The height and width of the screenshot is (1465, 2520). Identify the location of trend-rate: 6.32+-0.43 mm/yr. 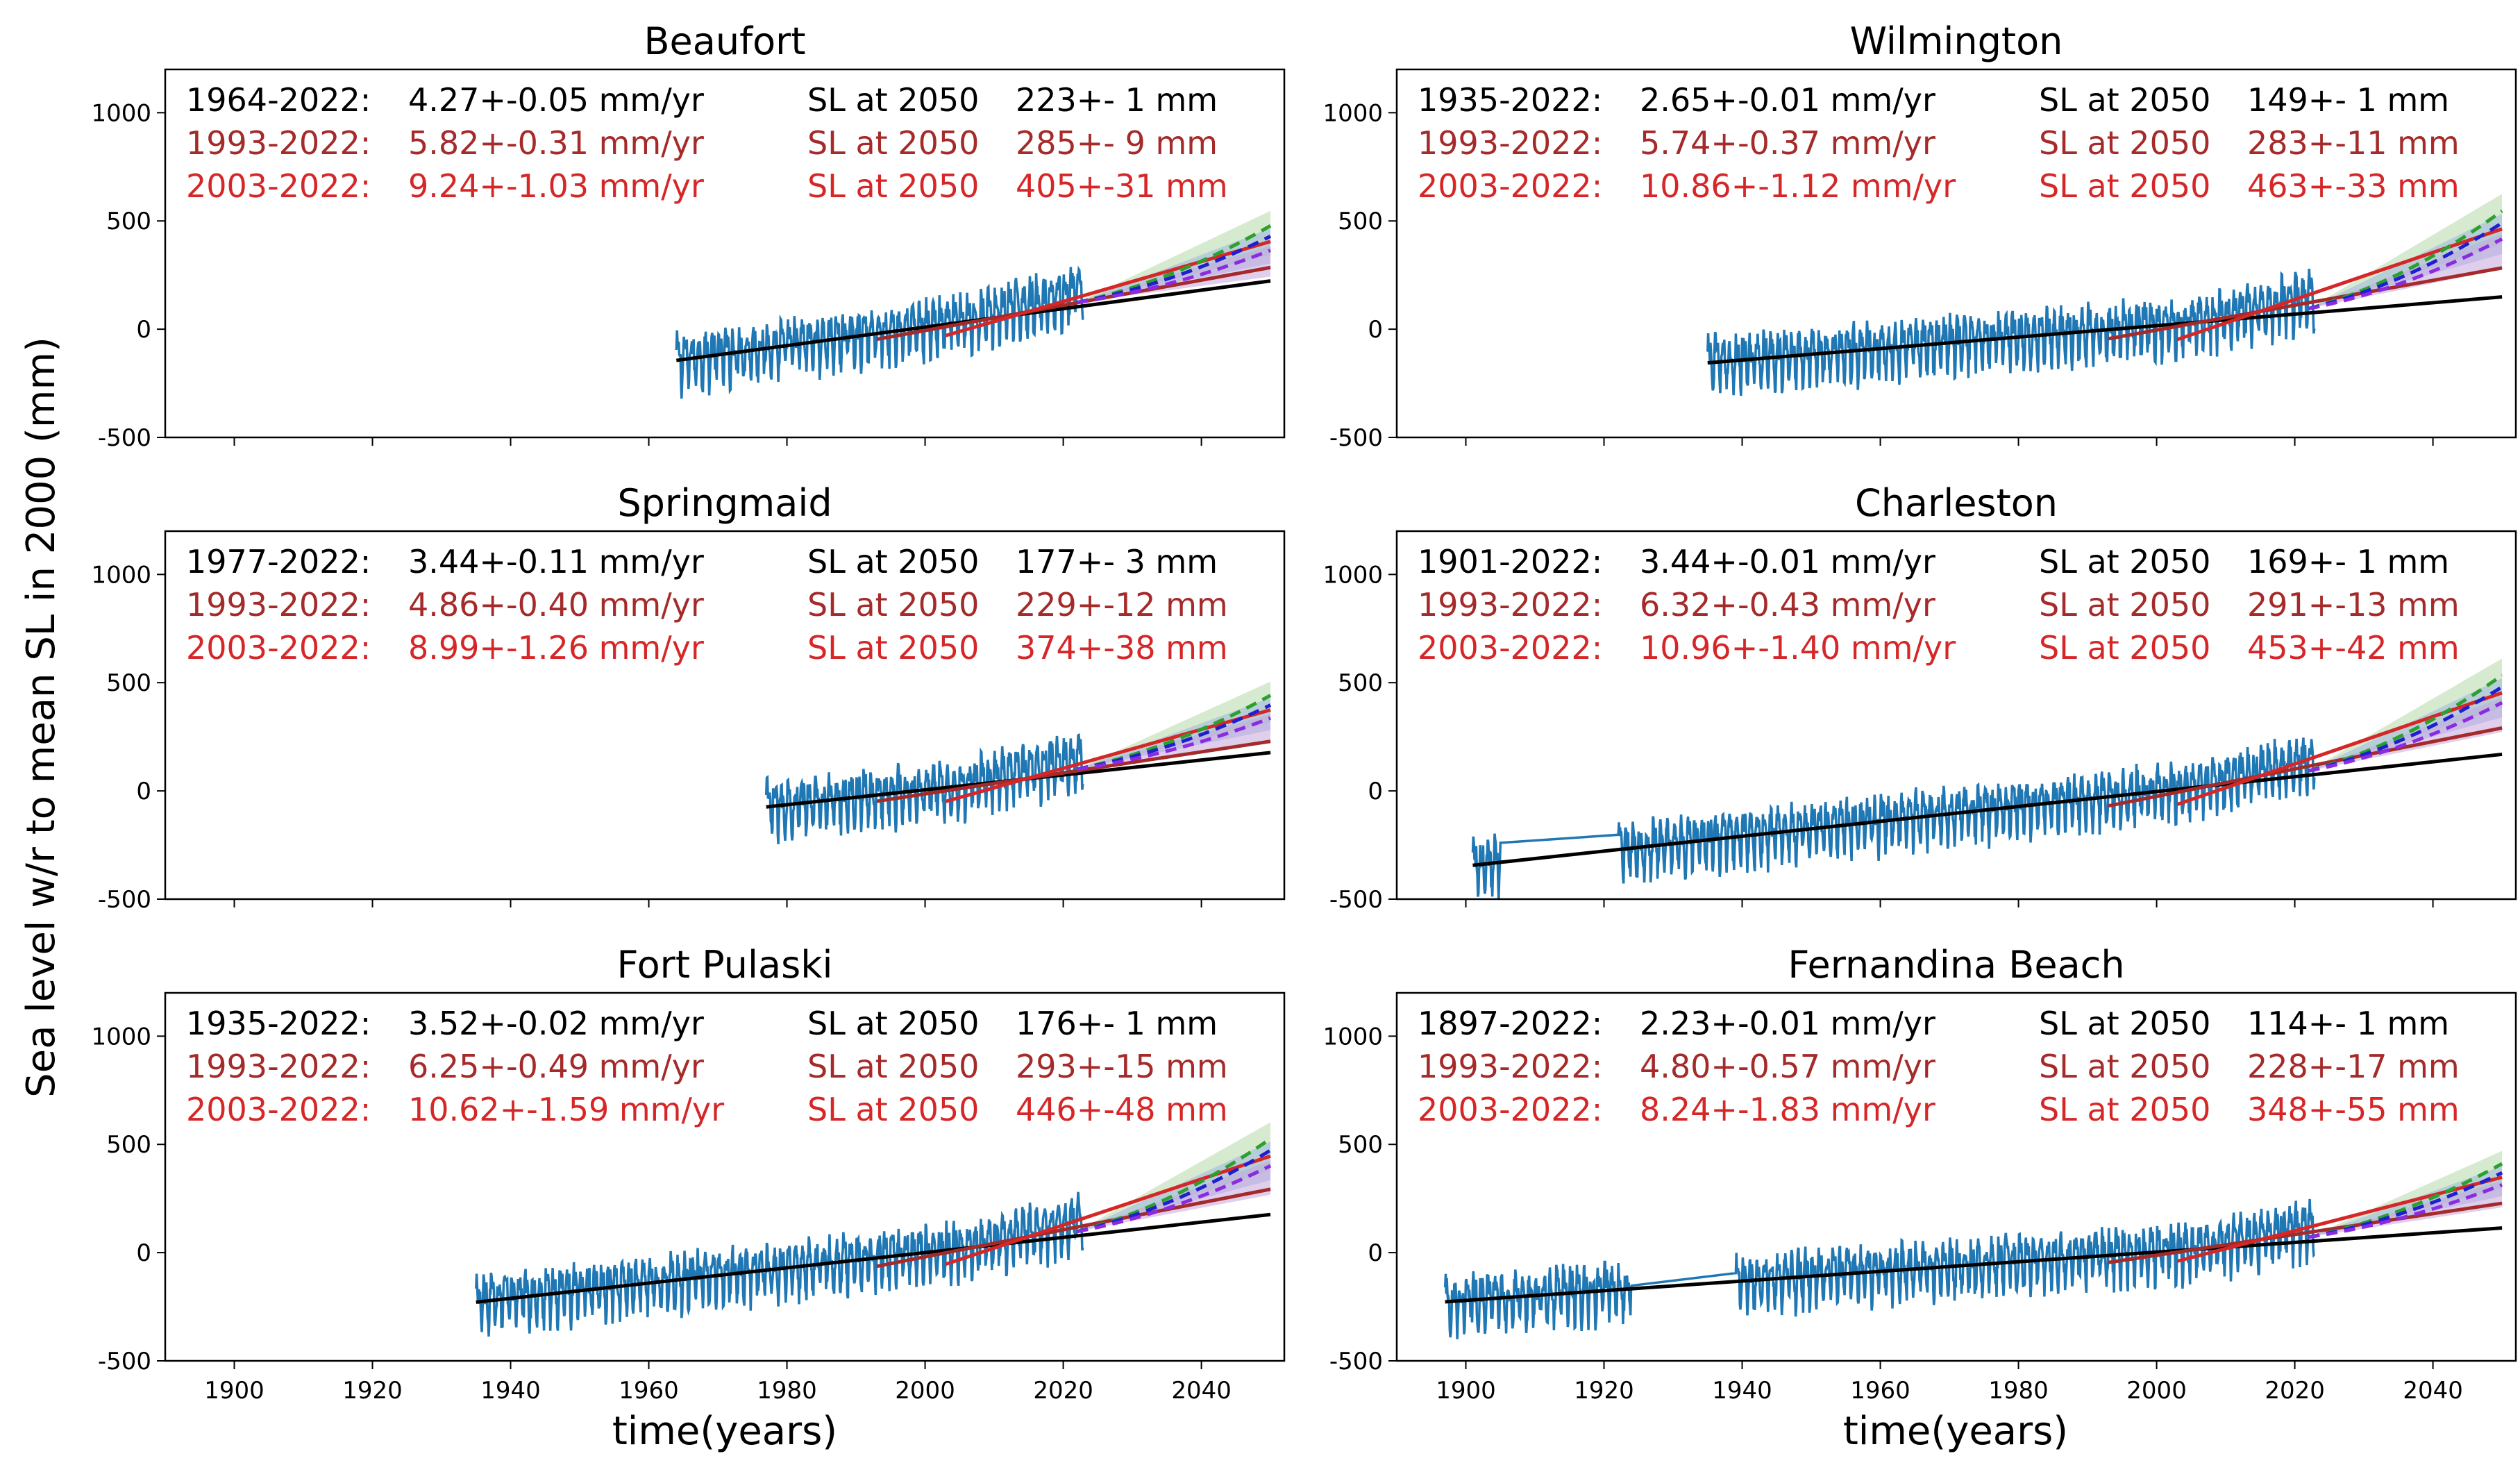
(1787, 604).